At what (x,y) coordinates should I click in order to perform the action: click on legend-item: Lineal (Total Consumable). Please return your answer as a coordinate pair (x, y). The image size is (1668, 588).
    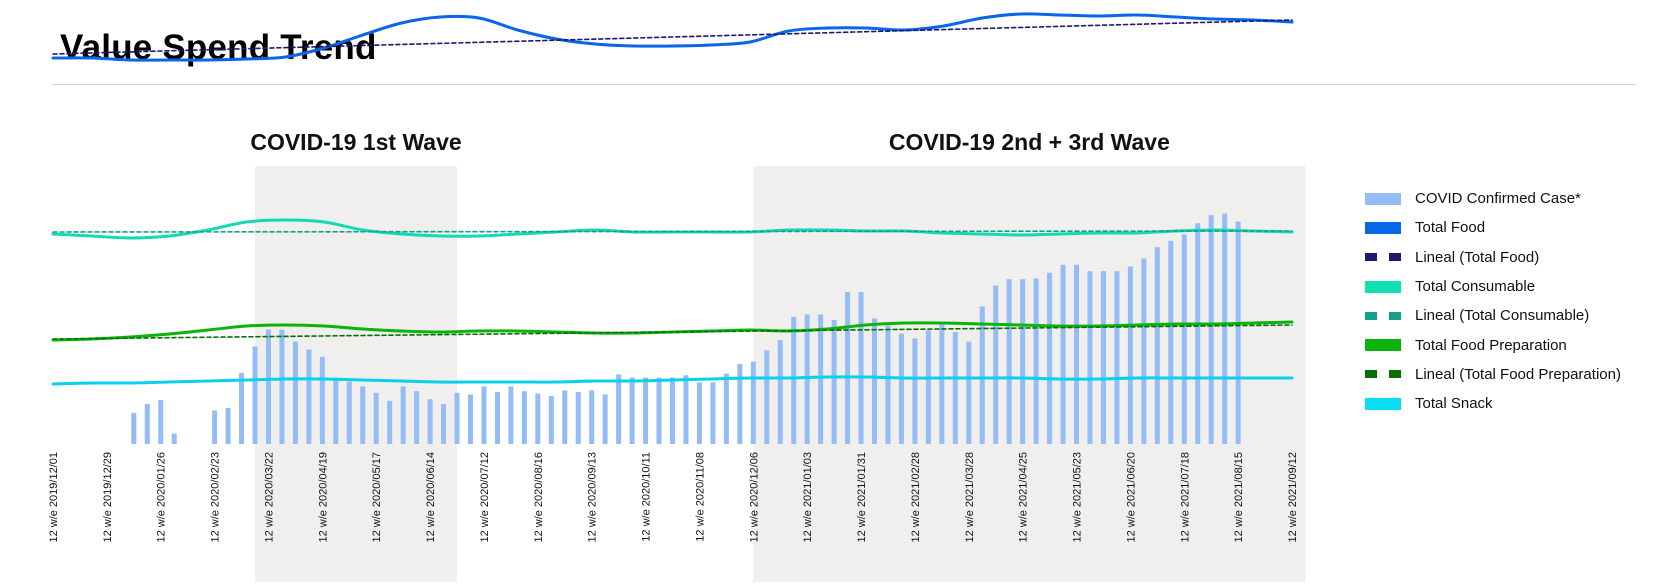
    Looking at the image, I should click on (1493, 315).